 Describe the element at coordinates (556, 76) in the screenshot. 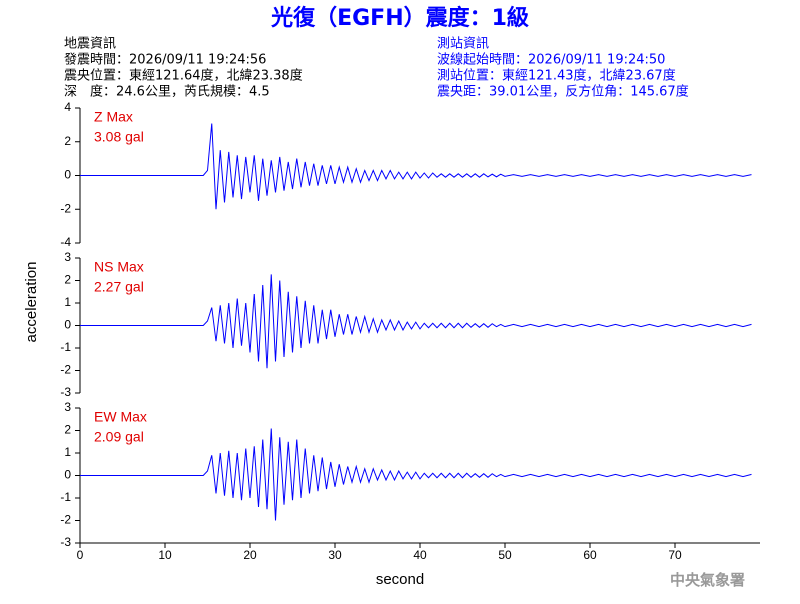

I see `info-line: 測站位置：東經121.43度，北緯23.67度` at that location.